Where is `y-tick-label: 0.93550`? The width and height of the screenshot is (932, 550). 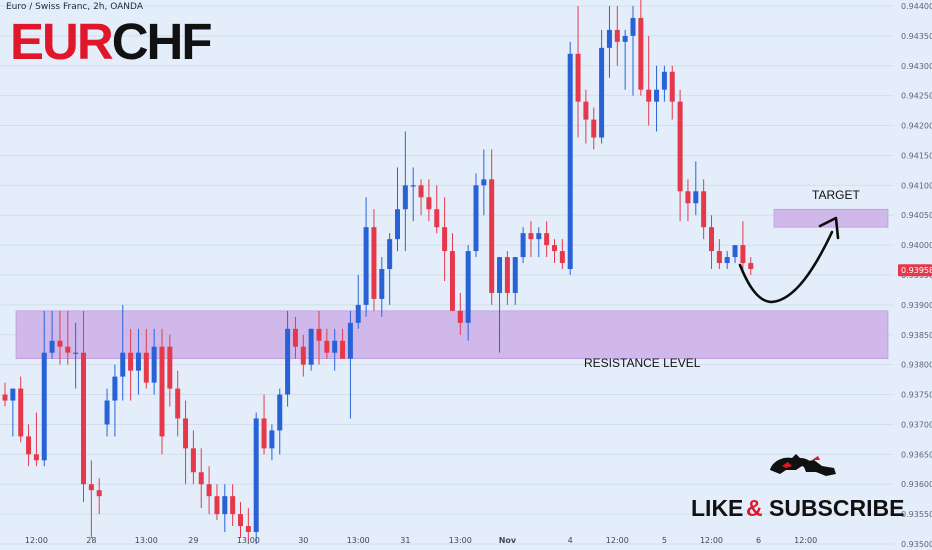
y-tick-label: 0.93550 is located at coordinates (916, 514).